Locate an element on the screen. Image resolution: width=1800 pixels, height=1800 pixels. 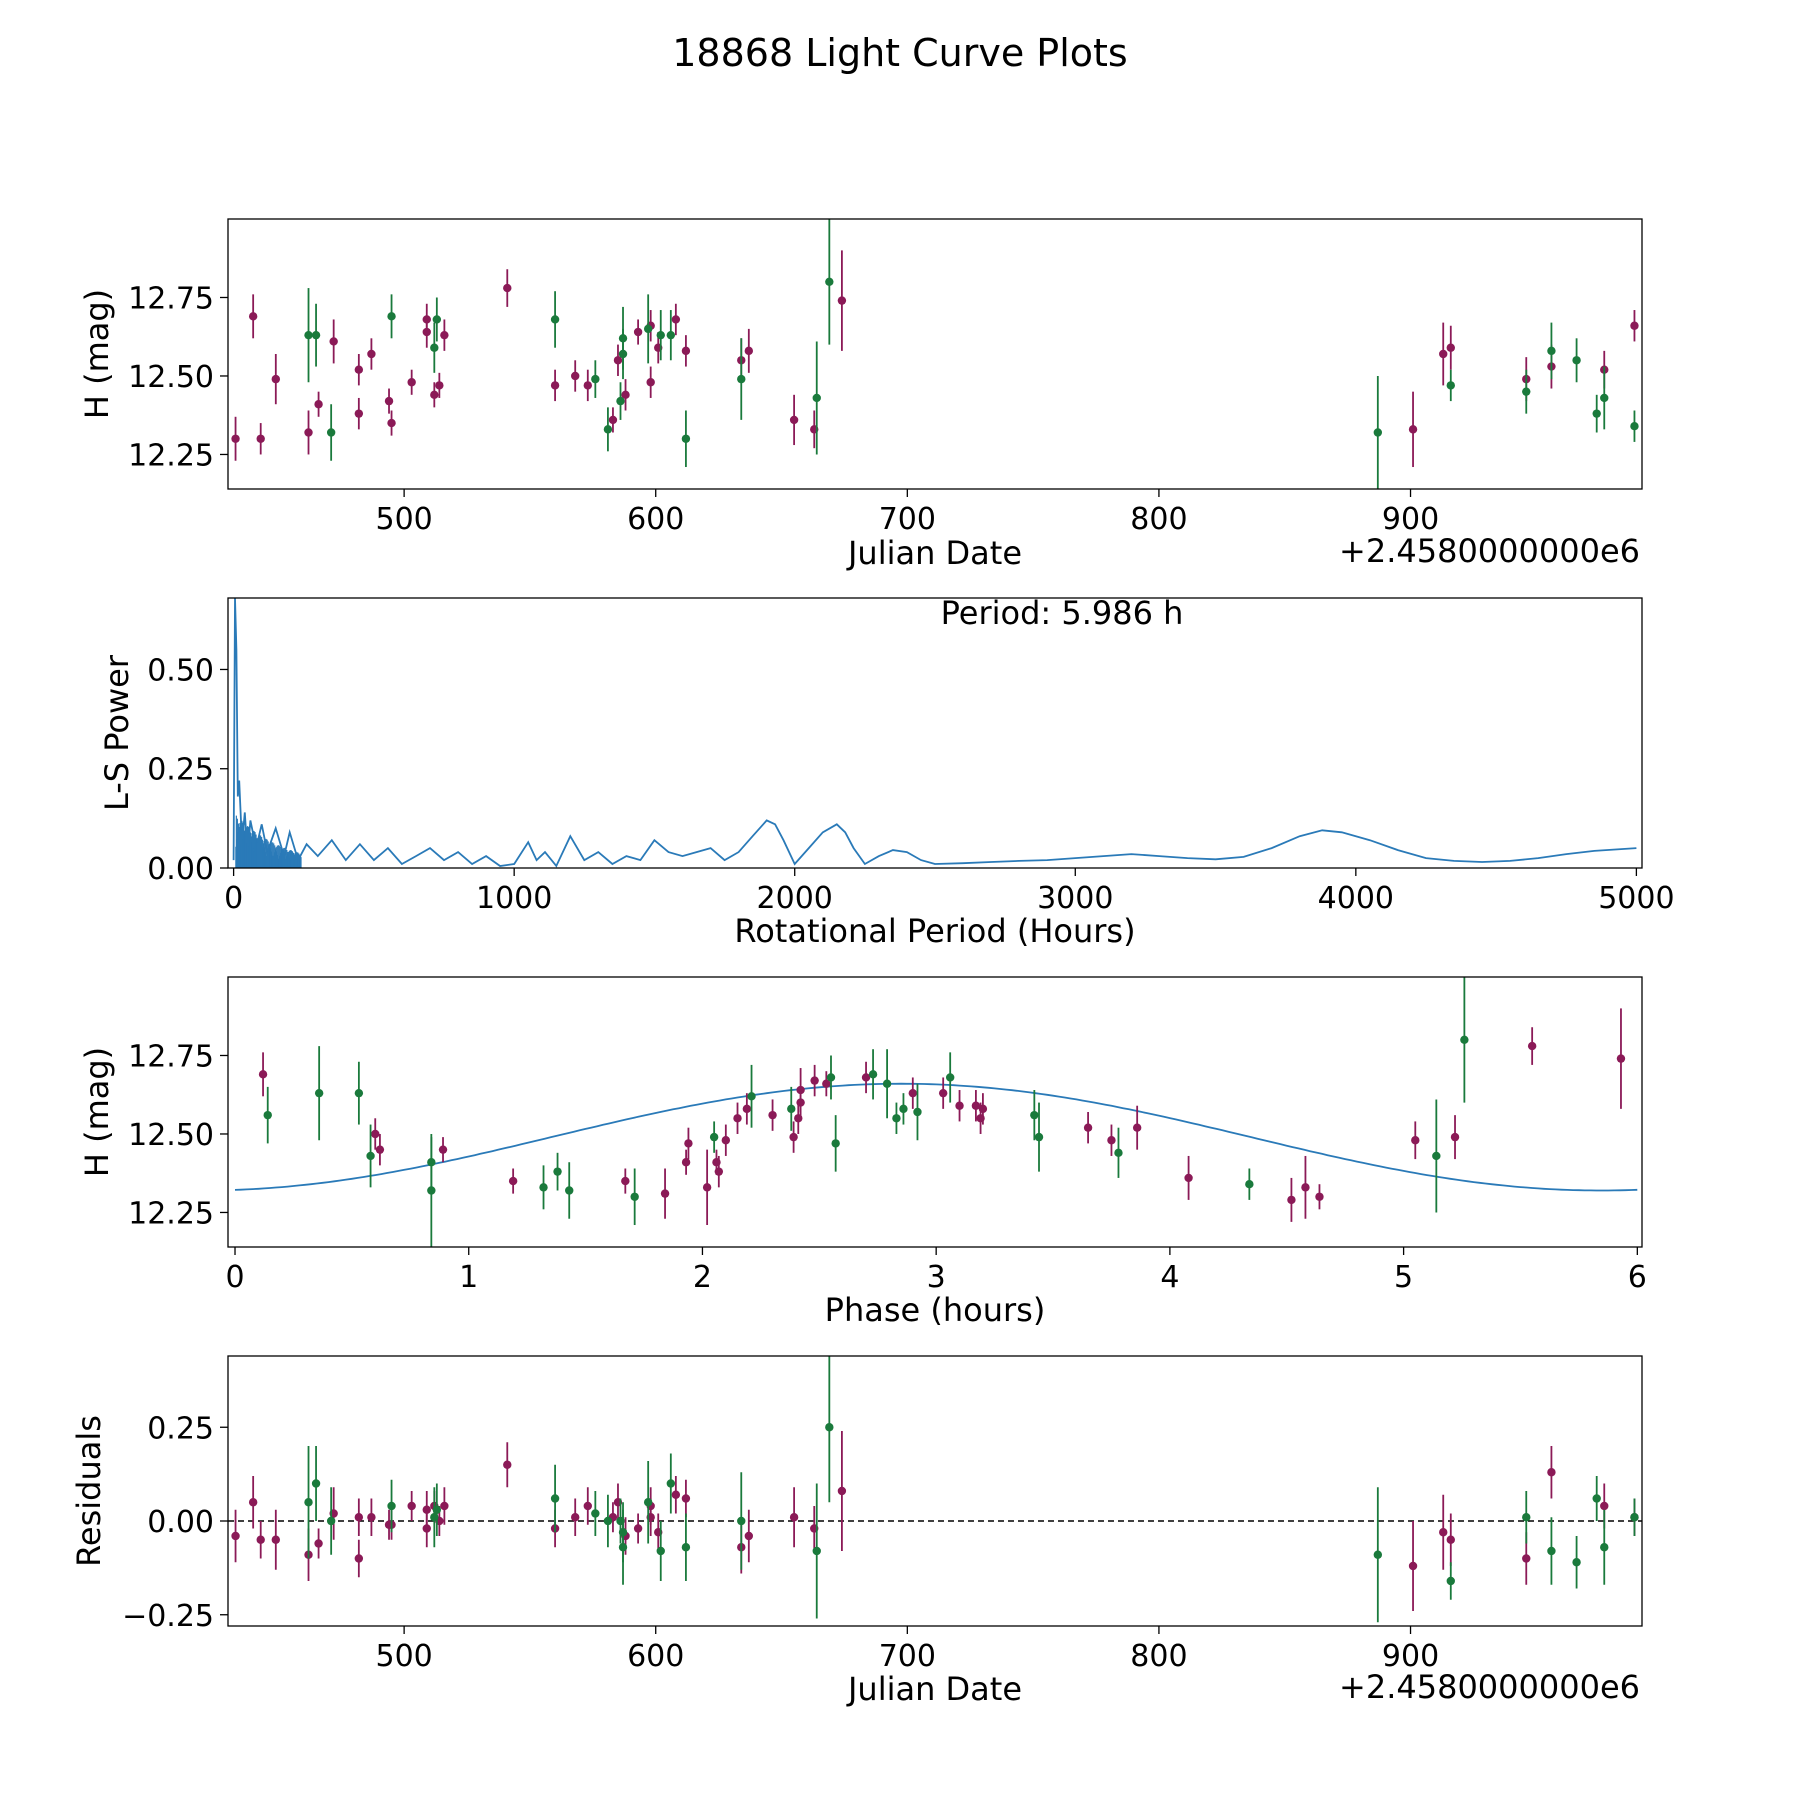
x-tick-label: 5000 is located at coordinates (1636, 898).